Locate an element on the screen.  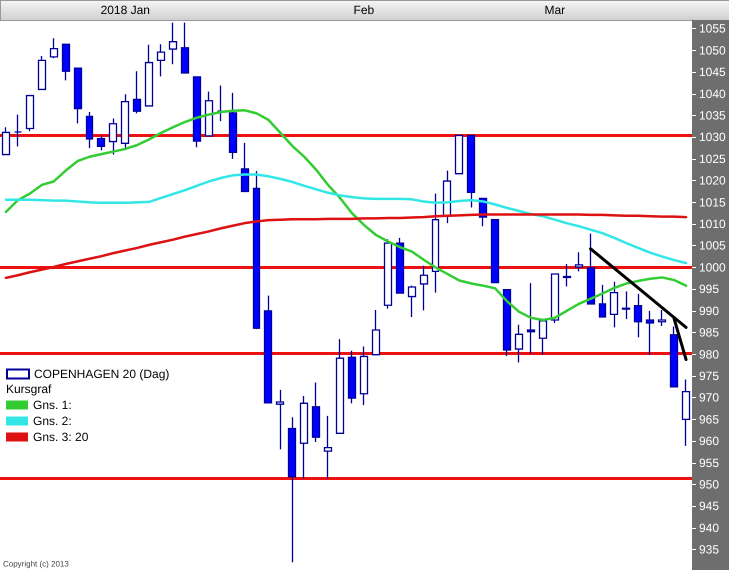
x-tick-label: Feb is located at coordinates (364, 10).